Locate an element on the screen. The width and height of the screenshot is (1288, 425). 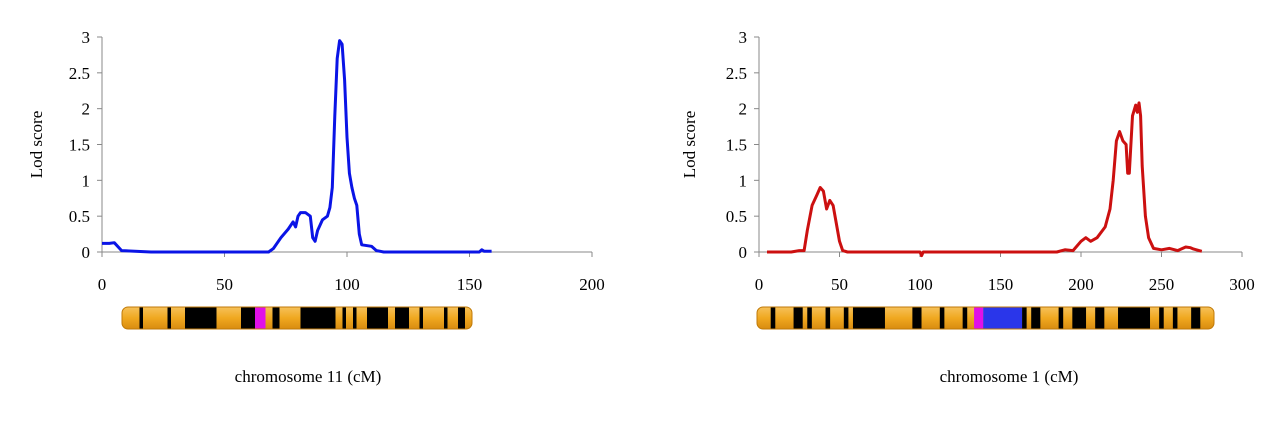
x-axis-label: chromosome 11 (cM) is located at coordinates (308, 376).